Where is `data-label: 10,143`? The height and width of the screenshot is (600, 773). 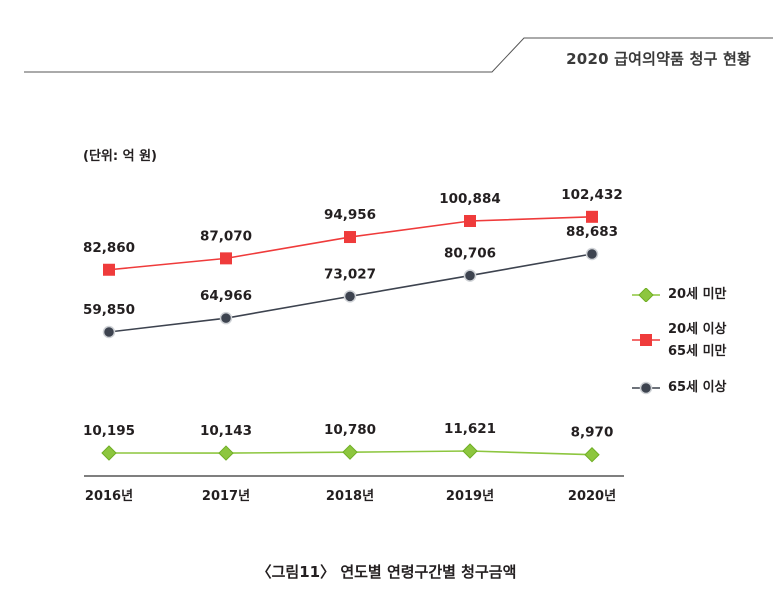
data-label: 10,143 is located at coordinates (226, 431).